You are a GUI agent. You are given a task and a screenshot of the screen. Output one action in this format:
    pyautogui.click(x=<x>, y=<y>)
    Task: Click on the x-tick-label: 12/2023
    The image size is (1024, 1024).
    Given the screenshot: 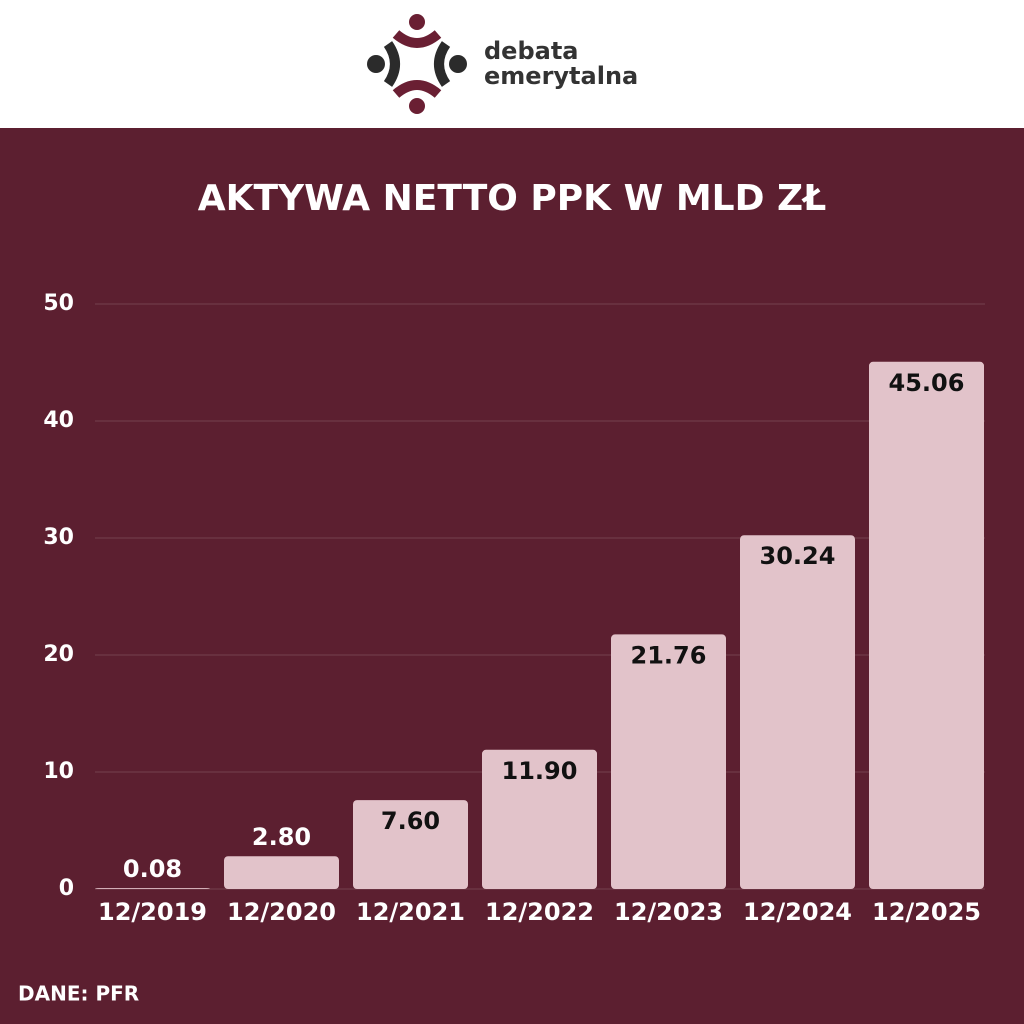 What is the action you would take?
    pyautogui.click(x=668, y=912)
    